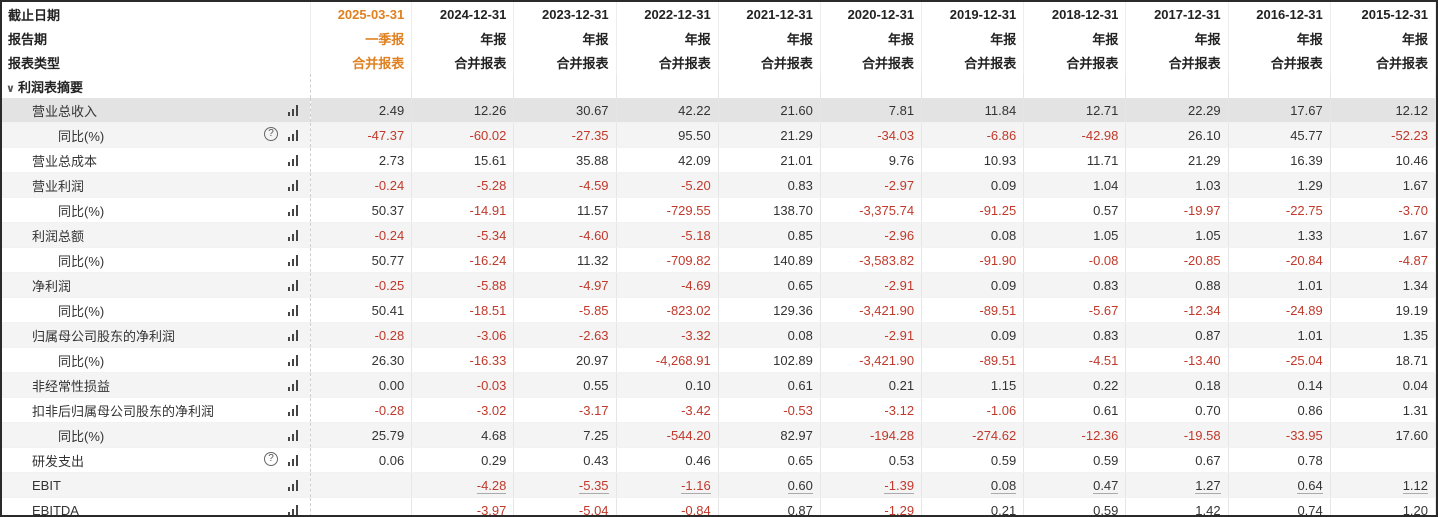 This screenshot has height=517, width=1438. Describe the element at coordinates (1177, 185) in the screenshot. I see `value-cell: 1.03` at that location.